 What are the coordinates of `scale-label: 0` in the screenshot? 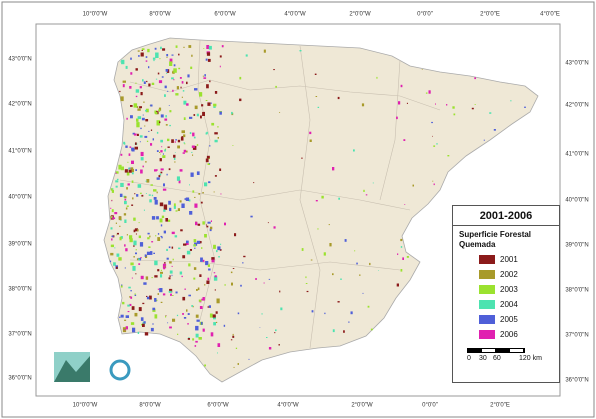 It's located at (469, 358).